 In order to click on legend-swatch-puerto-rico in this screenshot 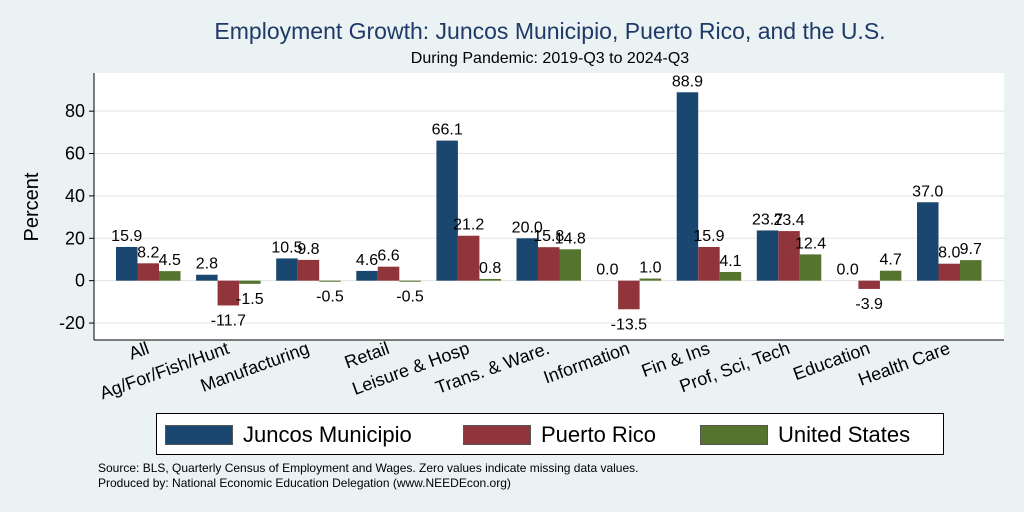, I will do `click(497, 435)`.